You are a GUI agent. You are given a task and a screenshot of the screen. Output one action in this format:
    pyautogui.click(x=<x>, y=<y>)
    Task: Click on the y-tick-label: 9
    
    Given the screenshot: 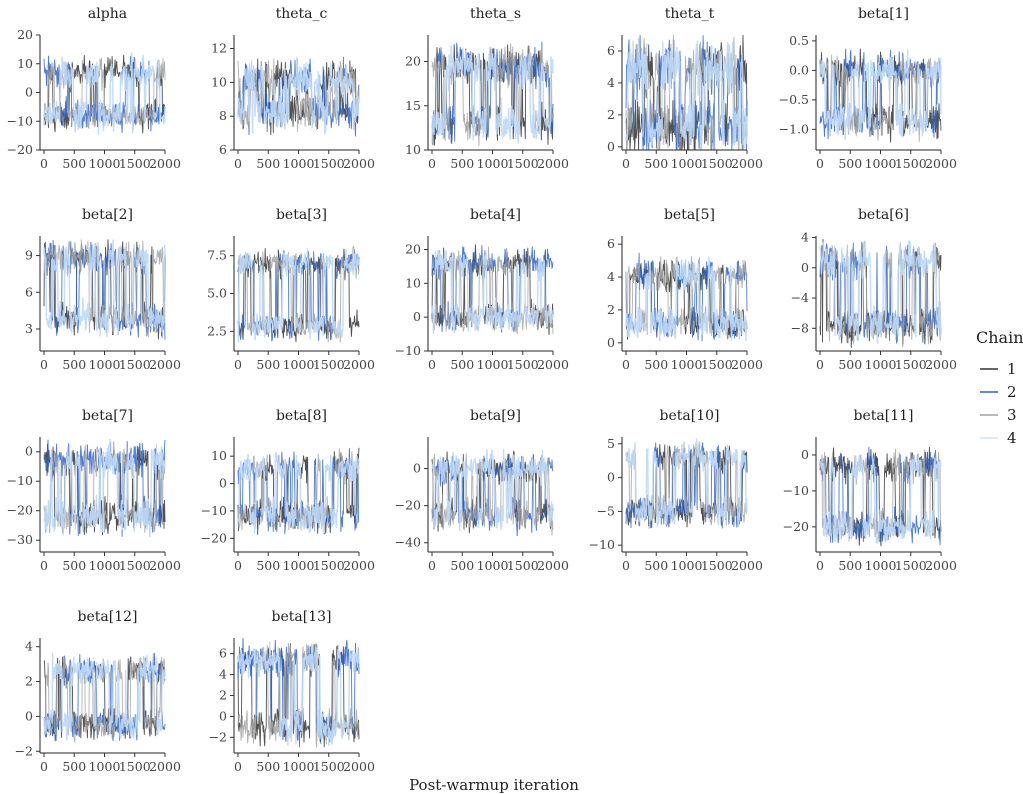 What is the action you would take?
    pyautogui.click(x=29, y=255)
    